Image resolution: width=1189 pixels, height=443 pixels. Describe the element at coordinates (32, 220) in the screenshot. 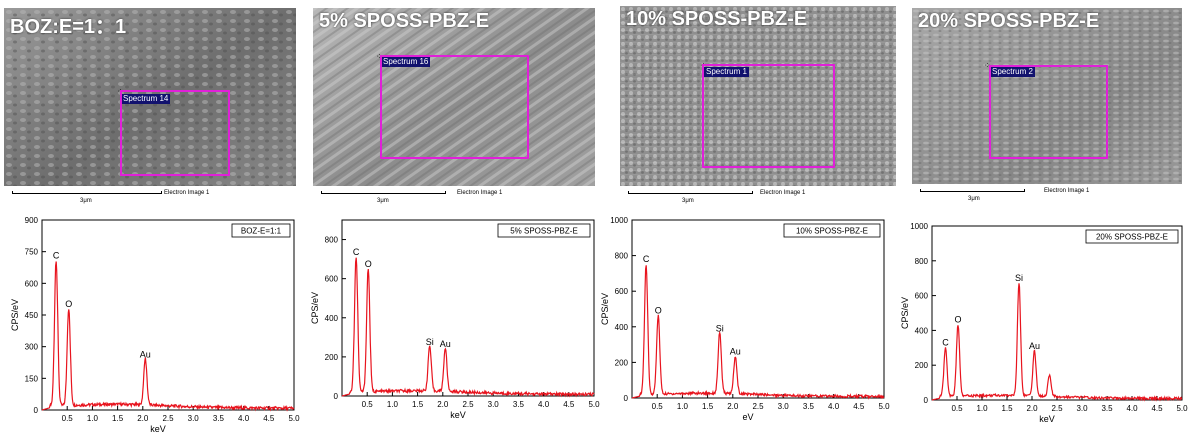

I see `y-tick-label: 900` at that location.